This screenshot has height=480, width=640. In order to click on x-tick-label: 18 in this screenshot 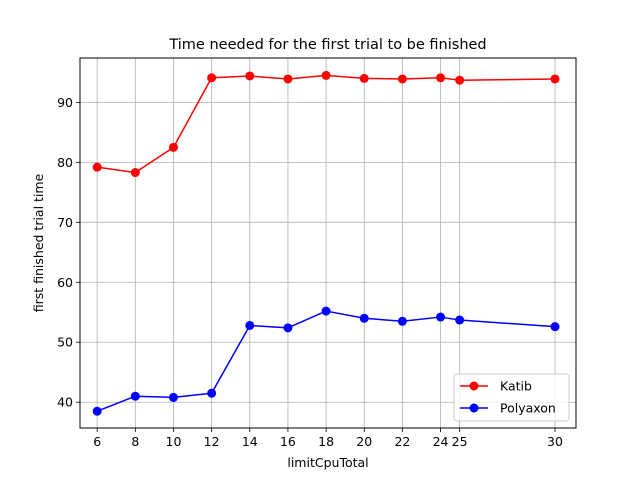, I will do `click(326, 441)`.